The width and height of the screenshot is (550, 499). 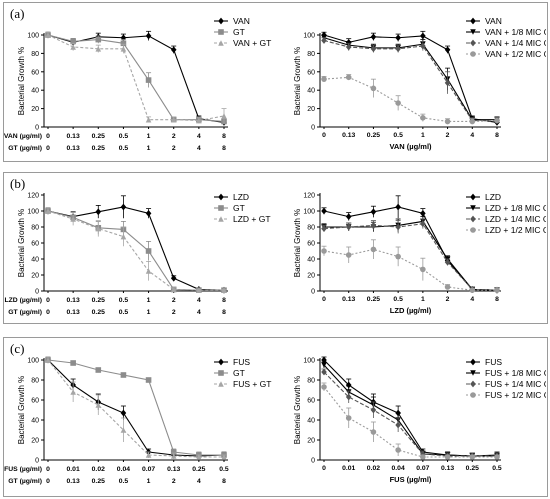 What do you see at coordinates (311, 91) in the screenshot?
I see `y-tick-label: 40` at bounding box center [311, 91].